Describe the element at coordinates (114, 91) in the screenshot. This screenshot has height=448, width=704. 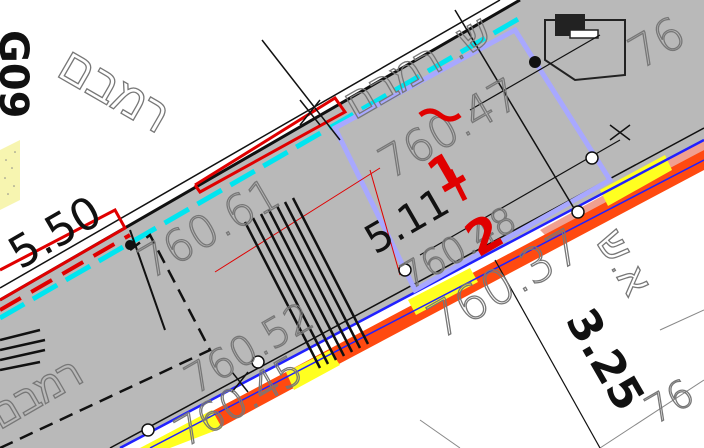
I see `label-hebrew-top: רמבם` at that location.